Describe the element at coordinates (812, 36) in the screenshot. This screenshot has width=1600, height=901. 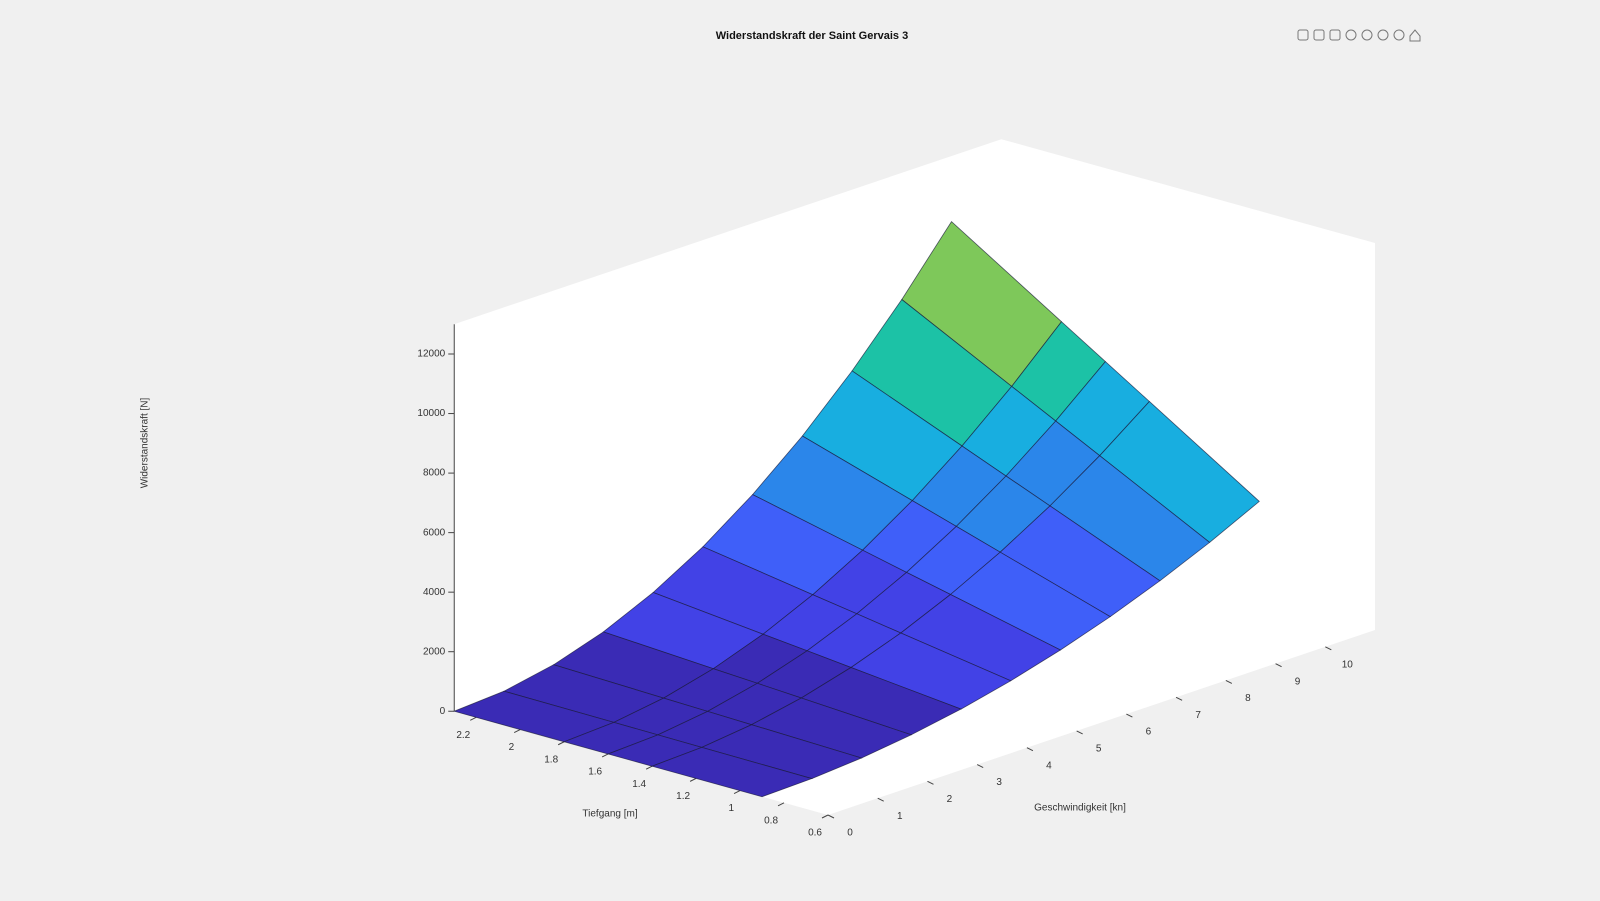
I see `chart-title: Widerstandskraft der Saint Gervais 3` at that location.